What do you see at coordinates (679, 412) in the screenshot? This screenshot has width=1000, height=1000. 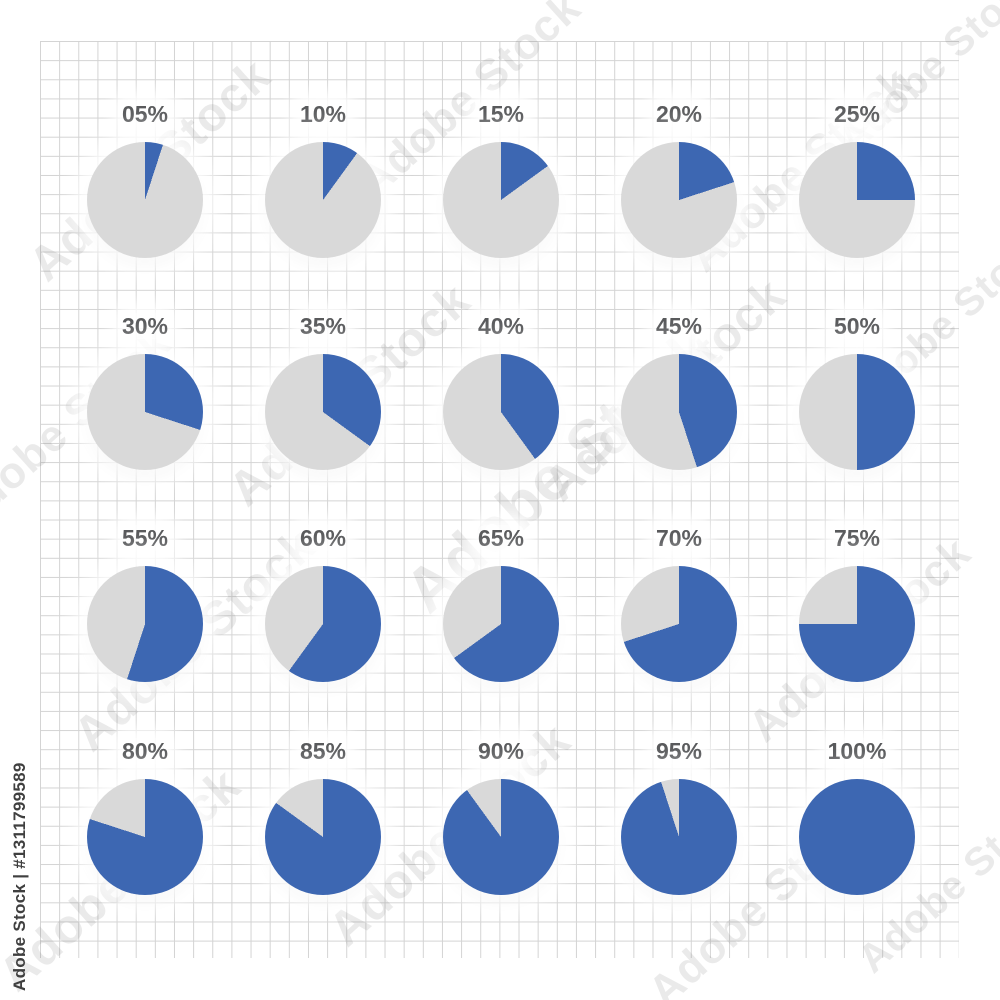 I see `pie-chart-45%` at bounding box center [679, 412].